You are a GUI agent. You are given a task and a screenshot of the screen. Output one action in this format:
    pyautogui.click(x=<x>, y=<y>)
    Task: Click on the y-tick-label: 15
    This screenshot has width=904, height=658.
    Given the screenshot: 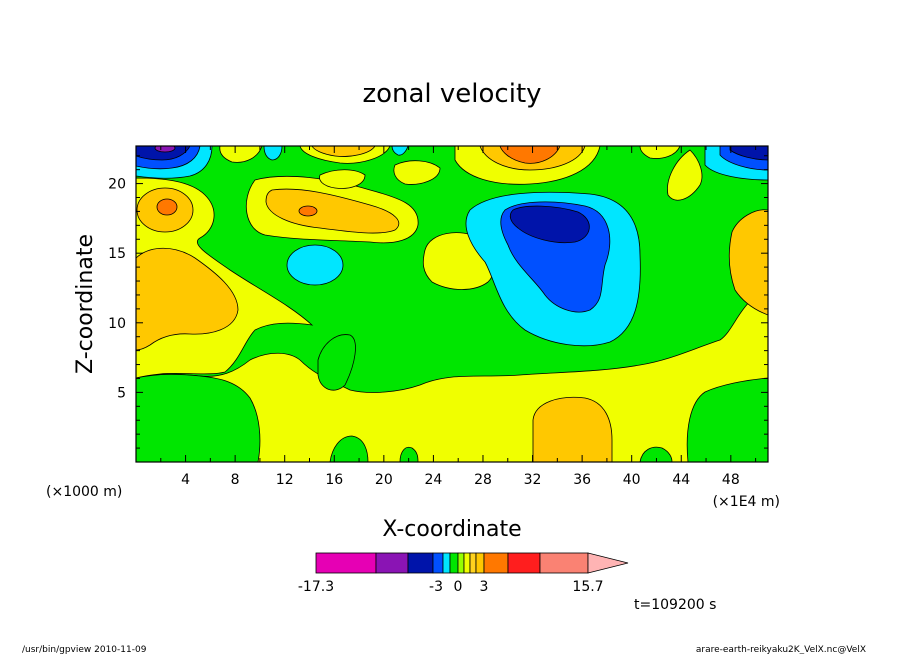 What is the action you would take?
    pyautogui.click(x=117, y=254)
    